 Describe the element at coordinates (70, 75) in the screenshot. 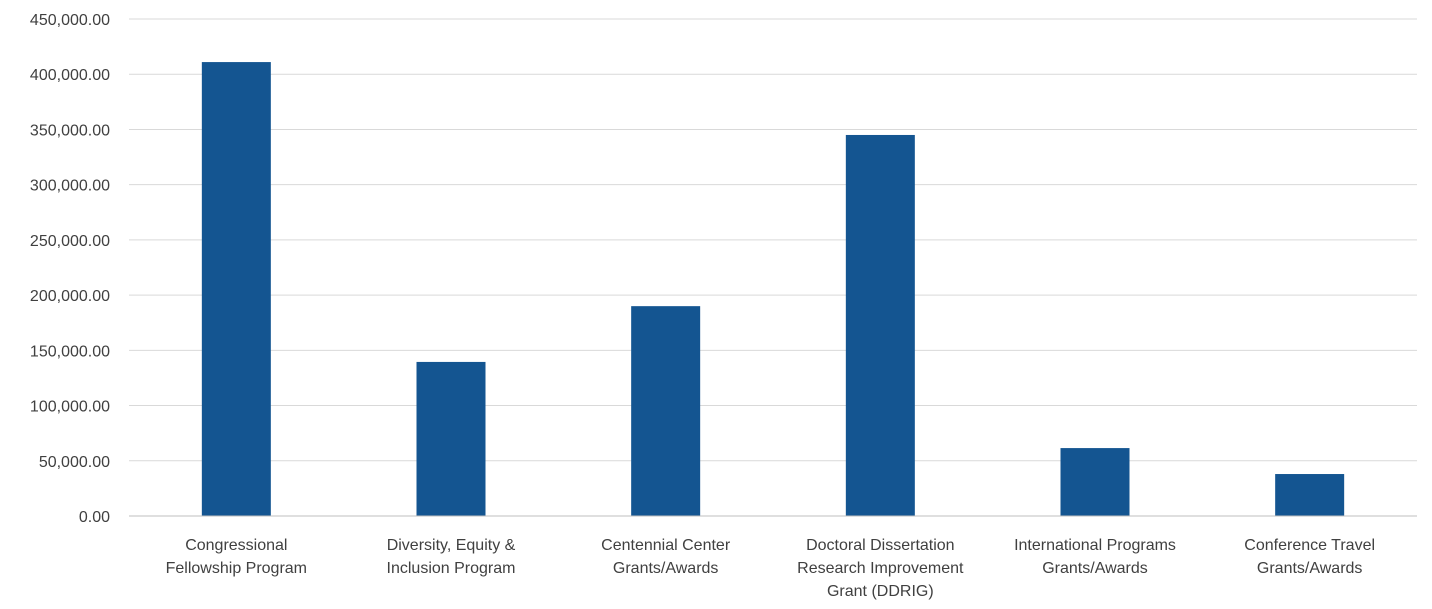

I see `y-tick-label: 400,000.00` at that location.